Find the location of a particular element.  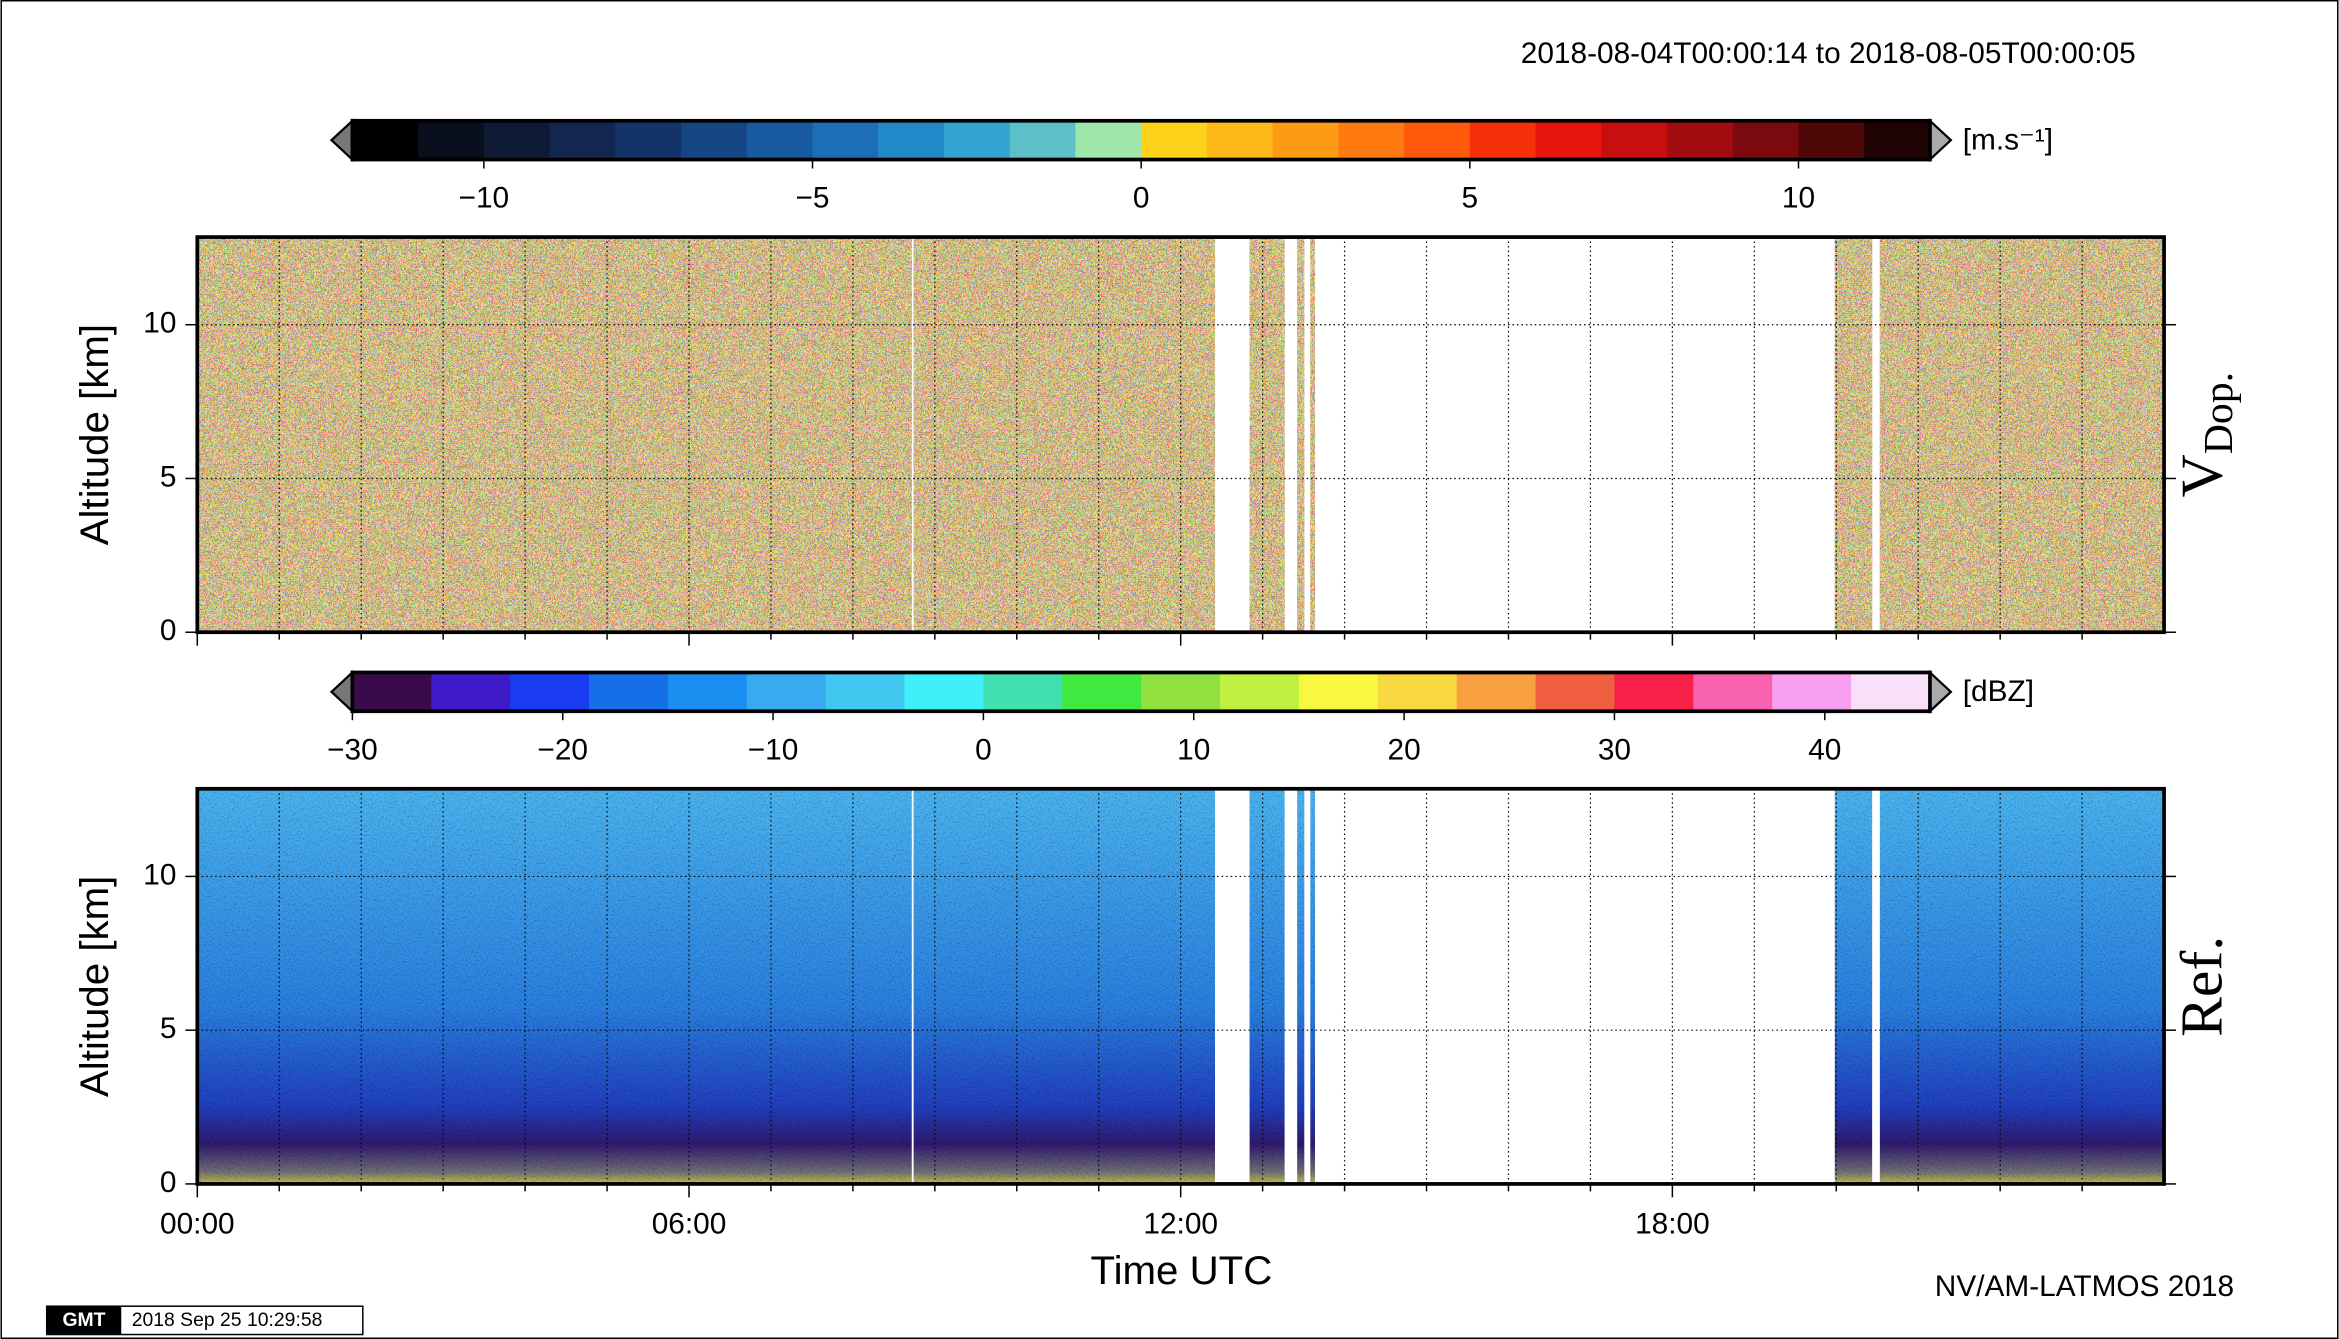

x-tick-label: 06:00 is located at coordinates (689, 1224).